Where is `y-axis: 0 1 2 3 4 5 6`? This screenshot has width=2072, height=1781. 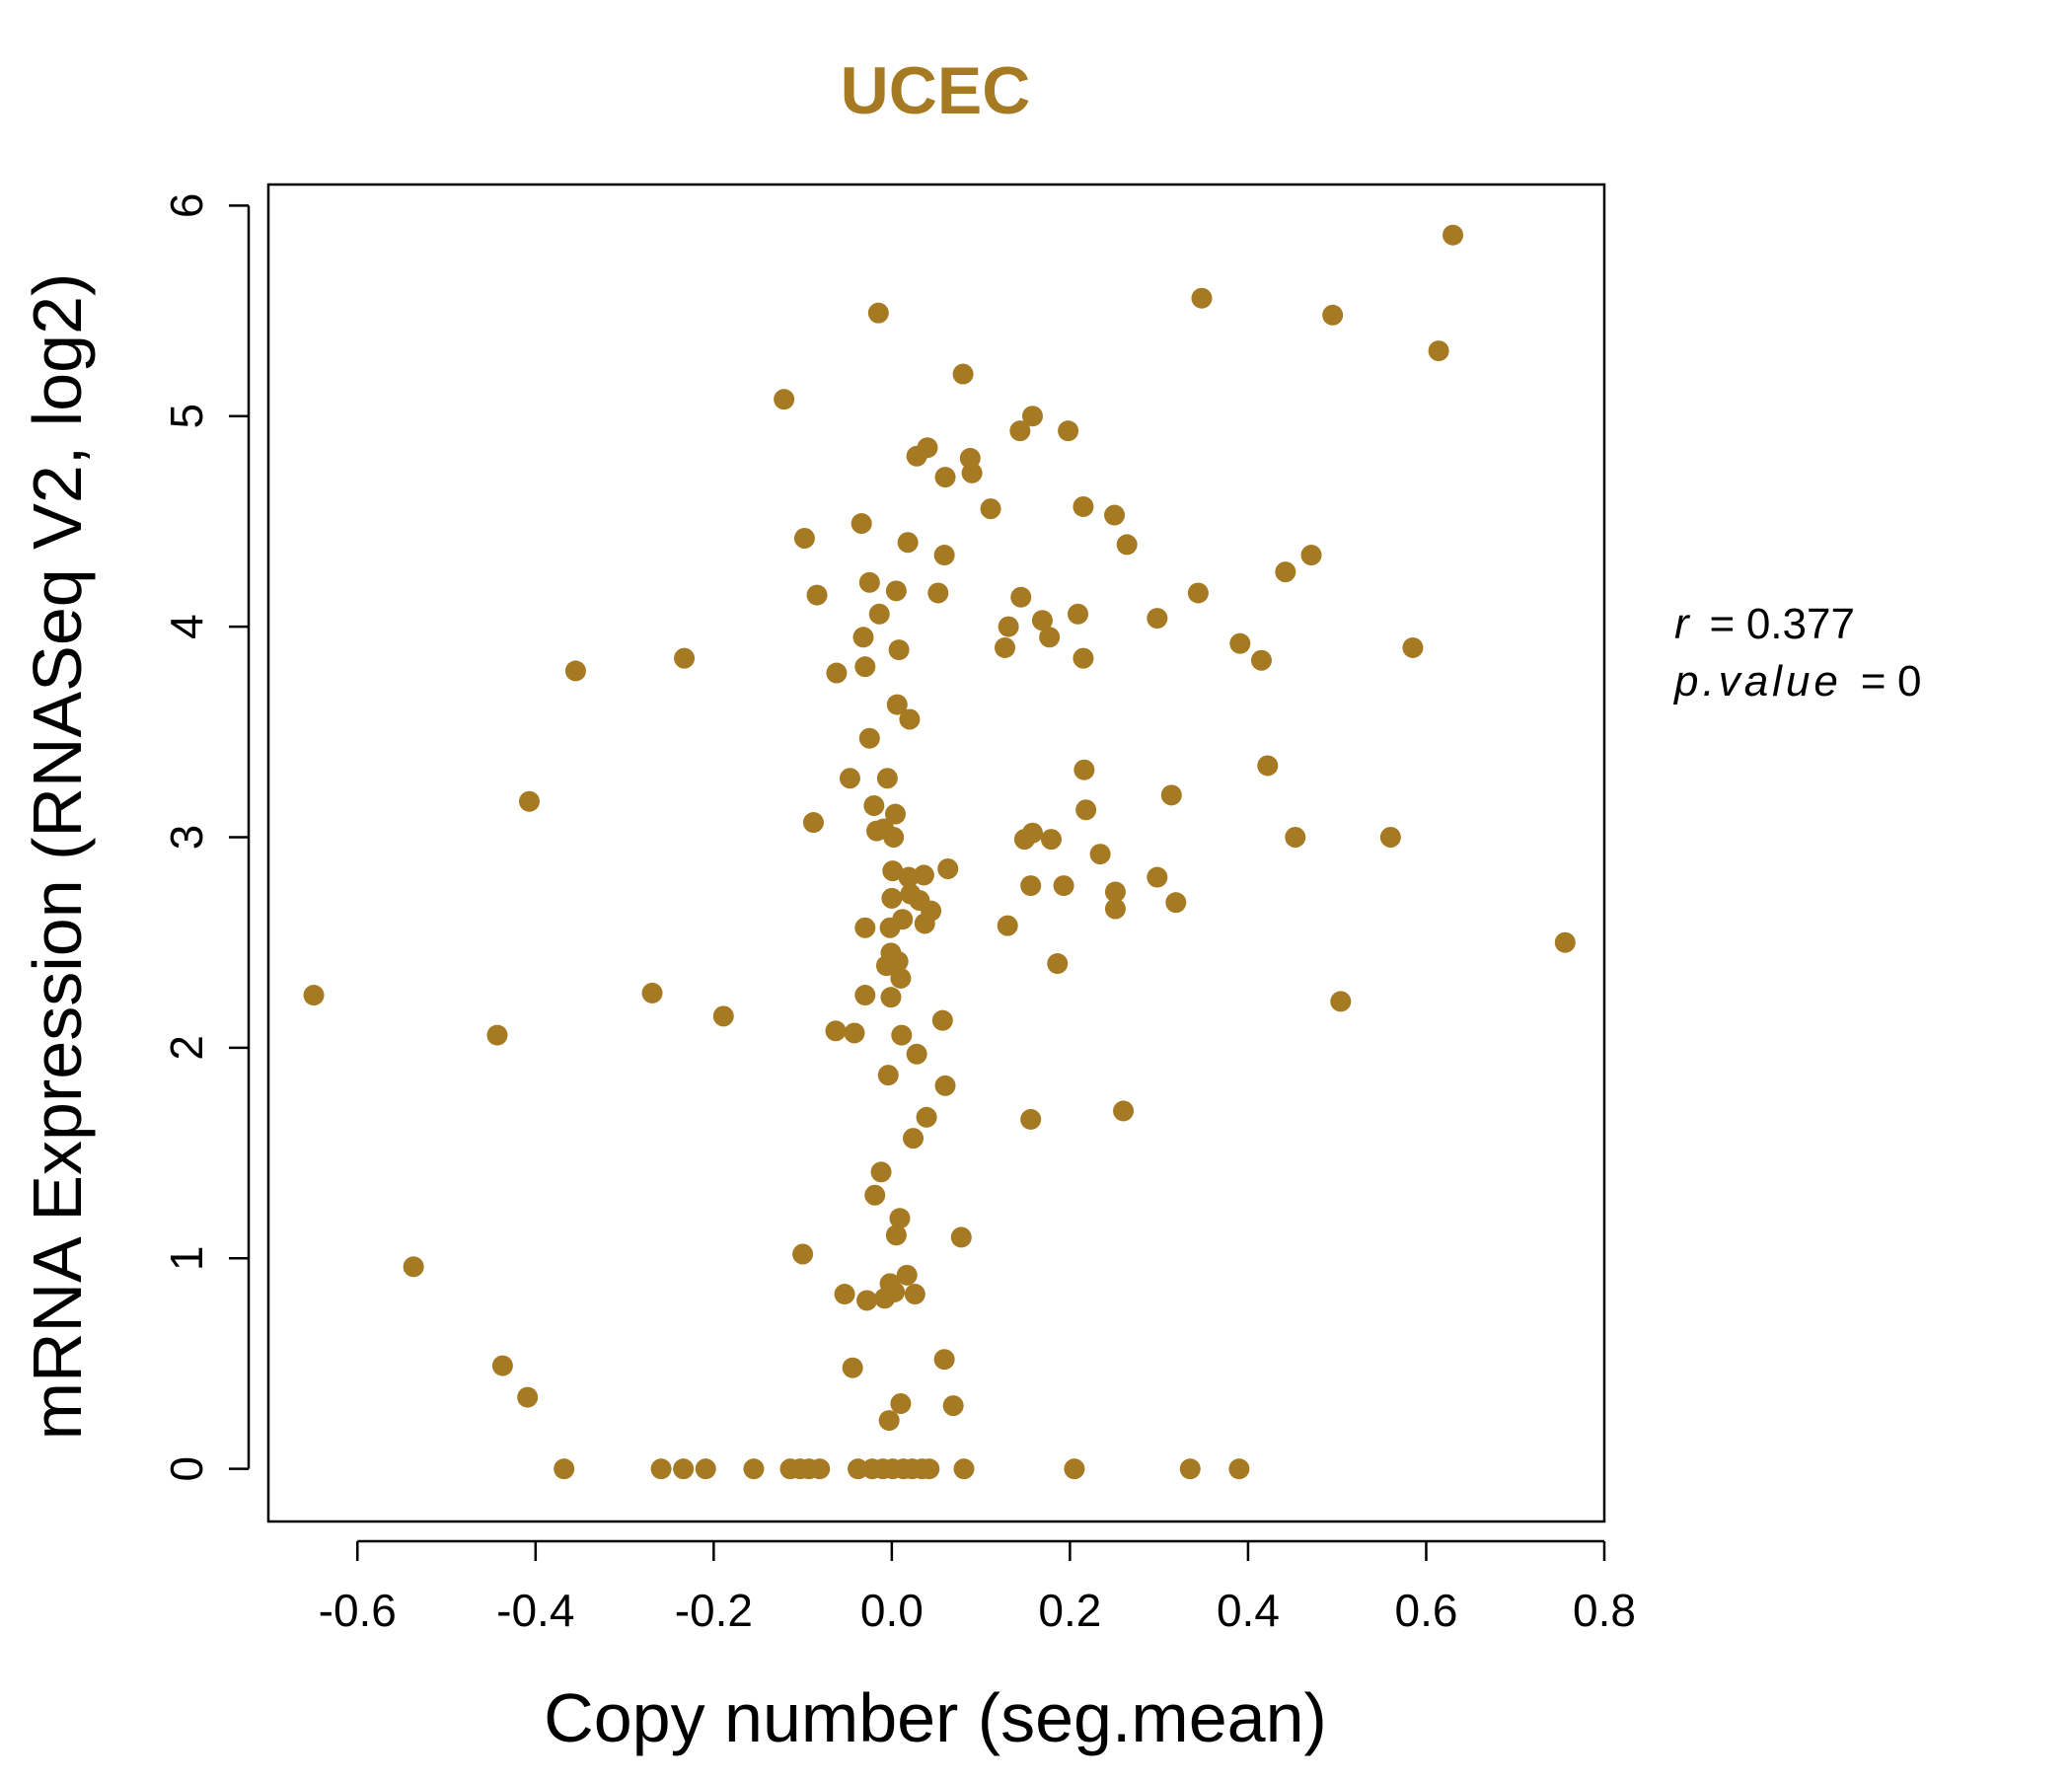 y-axis: 0 1 2 3 4 5 6 is located at coordinates (206, 837).